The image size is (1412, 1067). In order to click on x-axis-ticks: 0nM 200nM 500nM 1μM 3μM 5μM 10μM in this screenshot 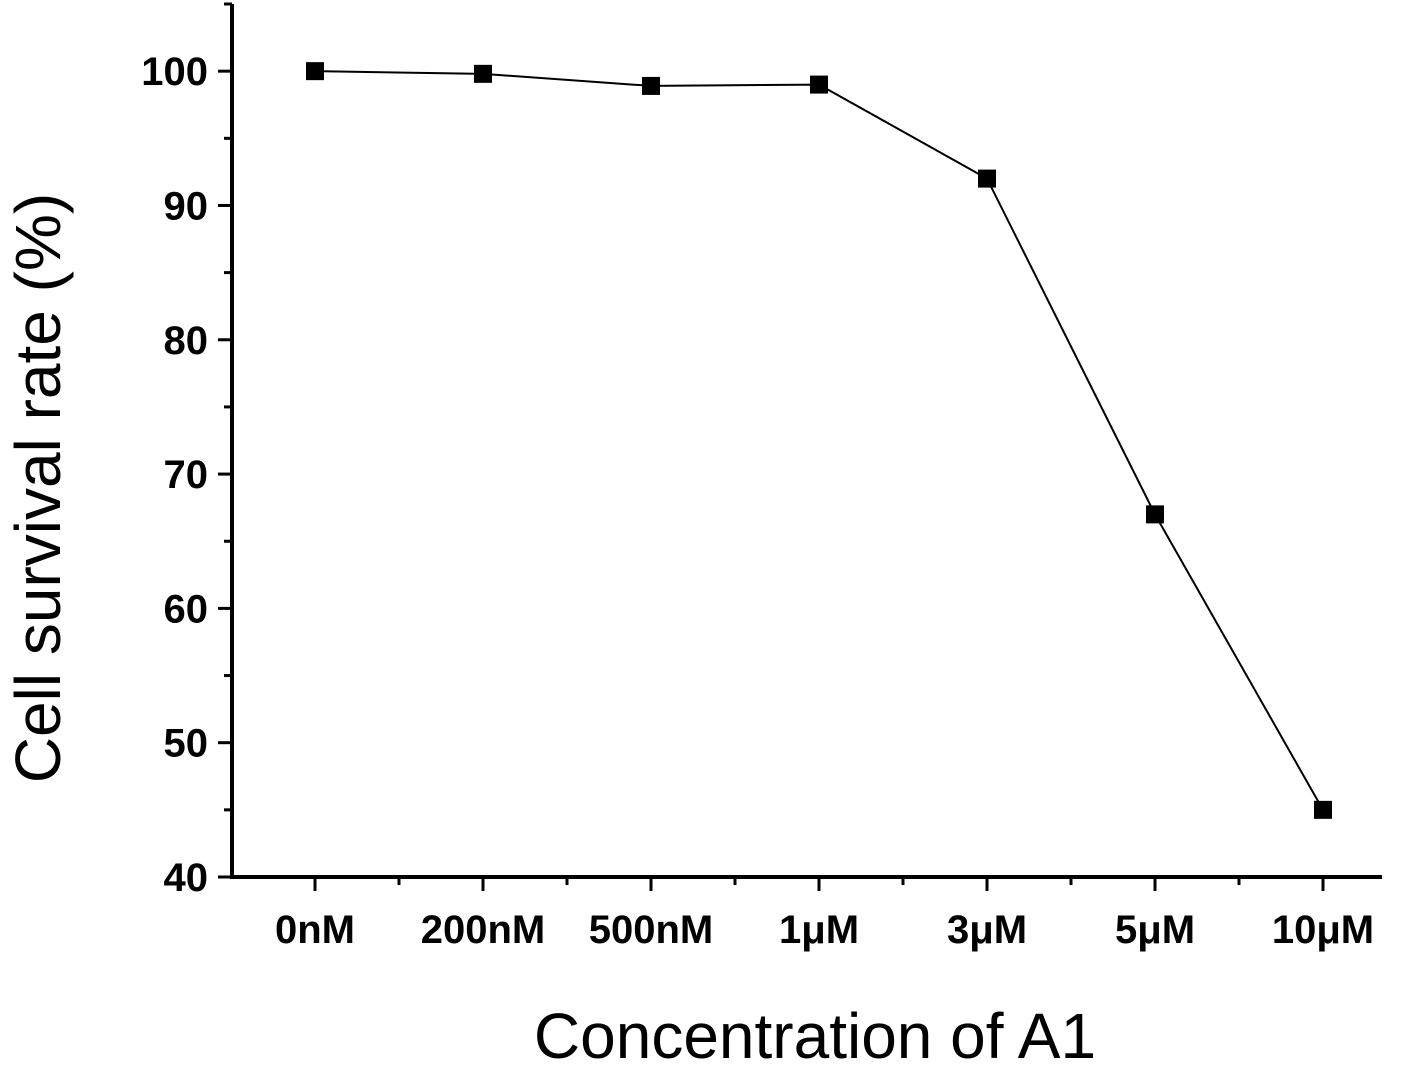, I will do `click(824, 914)`.